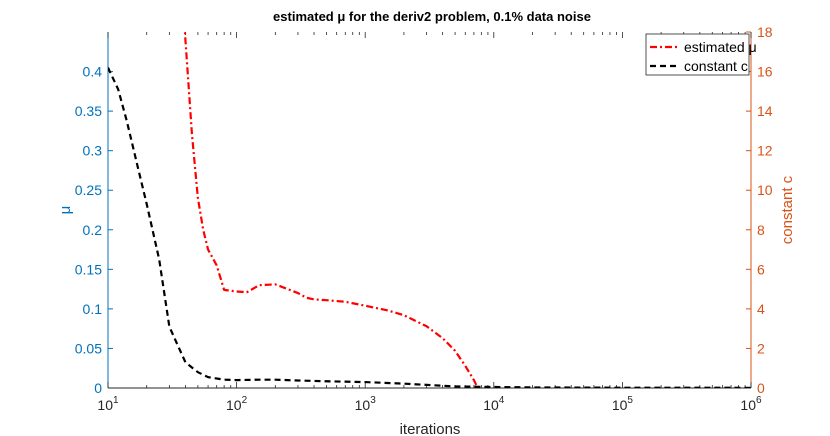 The height and width of the screenshot is (436, 830). I want to click on right-tick-label: 4, so click(761, 309).